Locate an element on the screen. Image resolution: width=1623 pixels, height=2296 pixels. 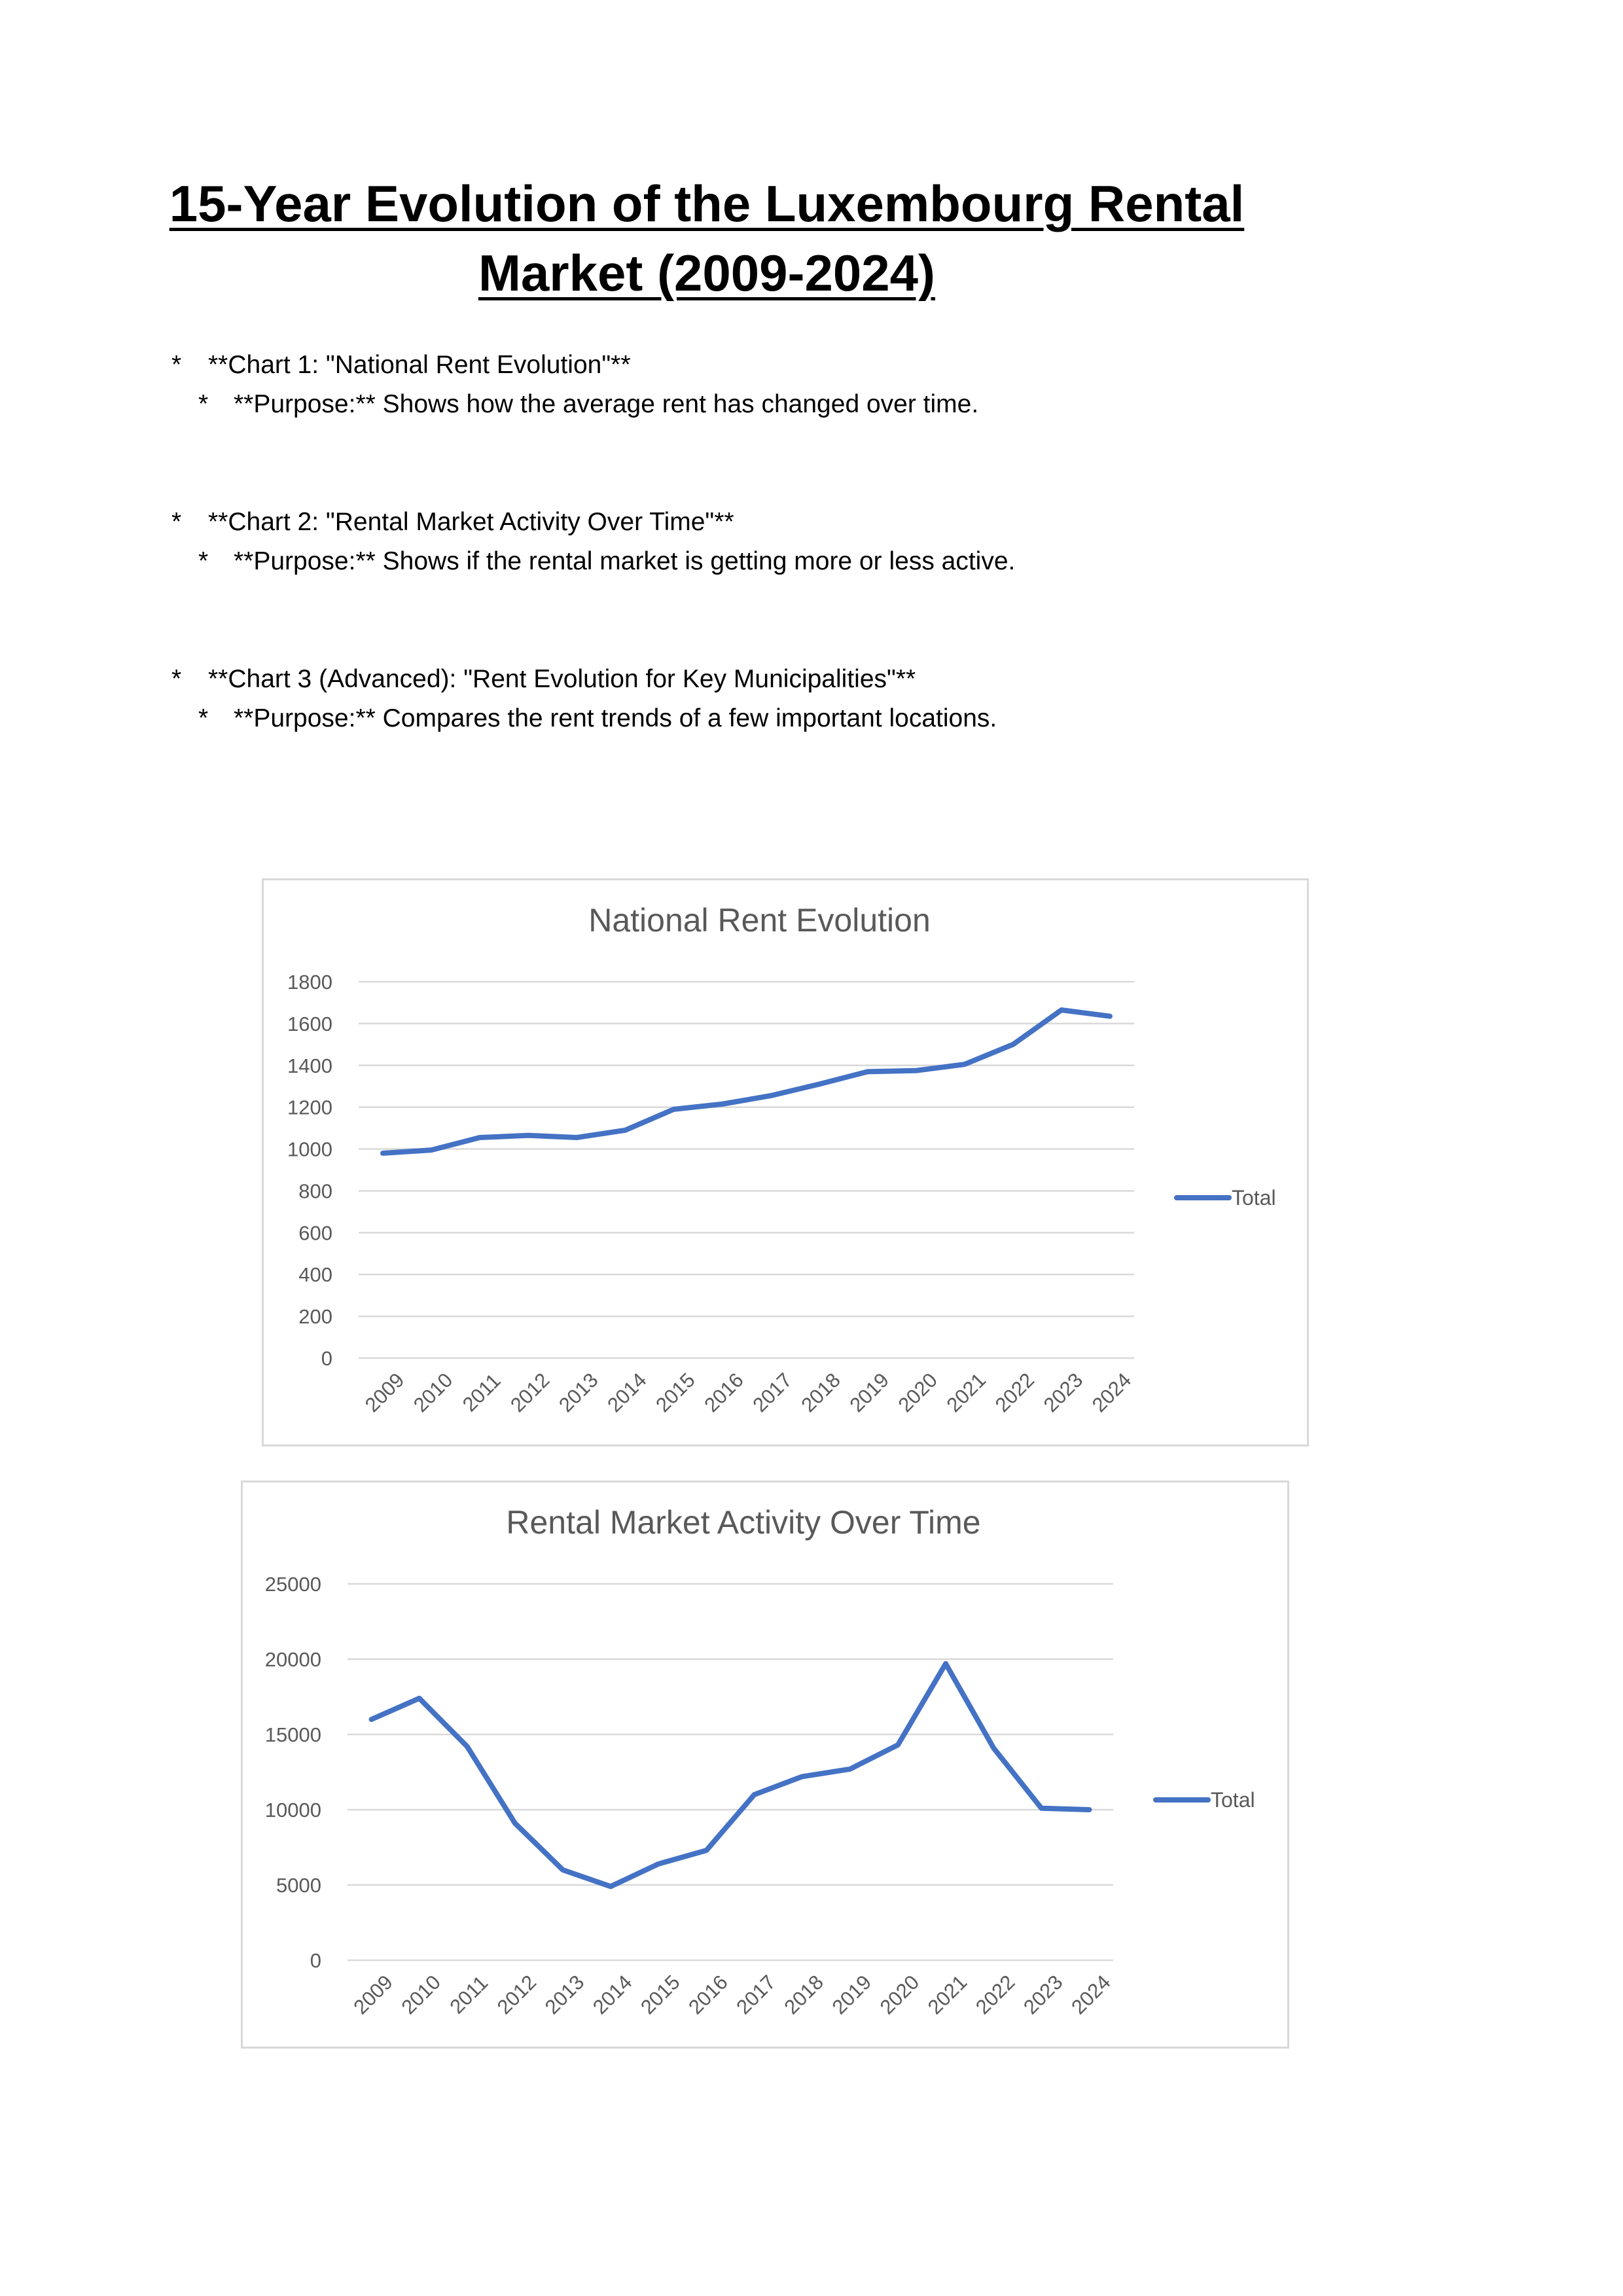
y-tick-label: 10000 is located at coordinates (293, 1810).